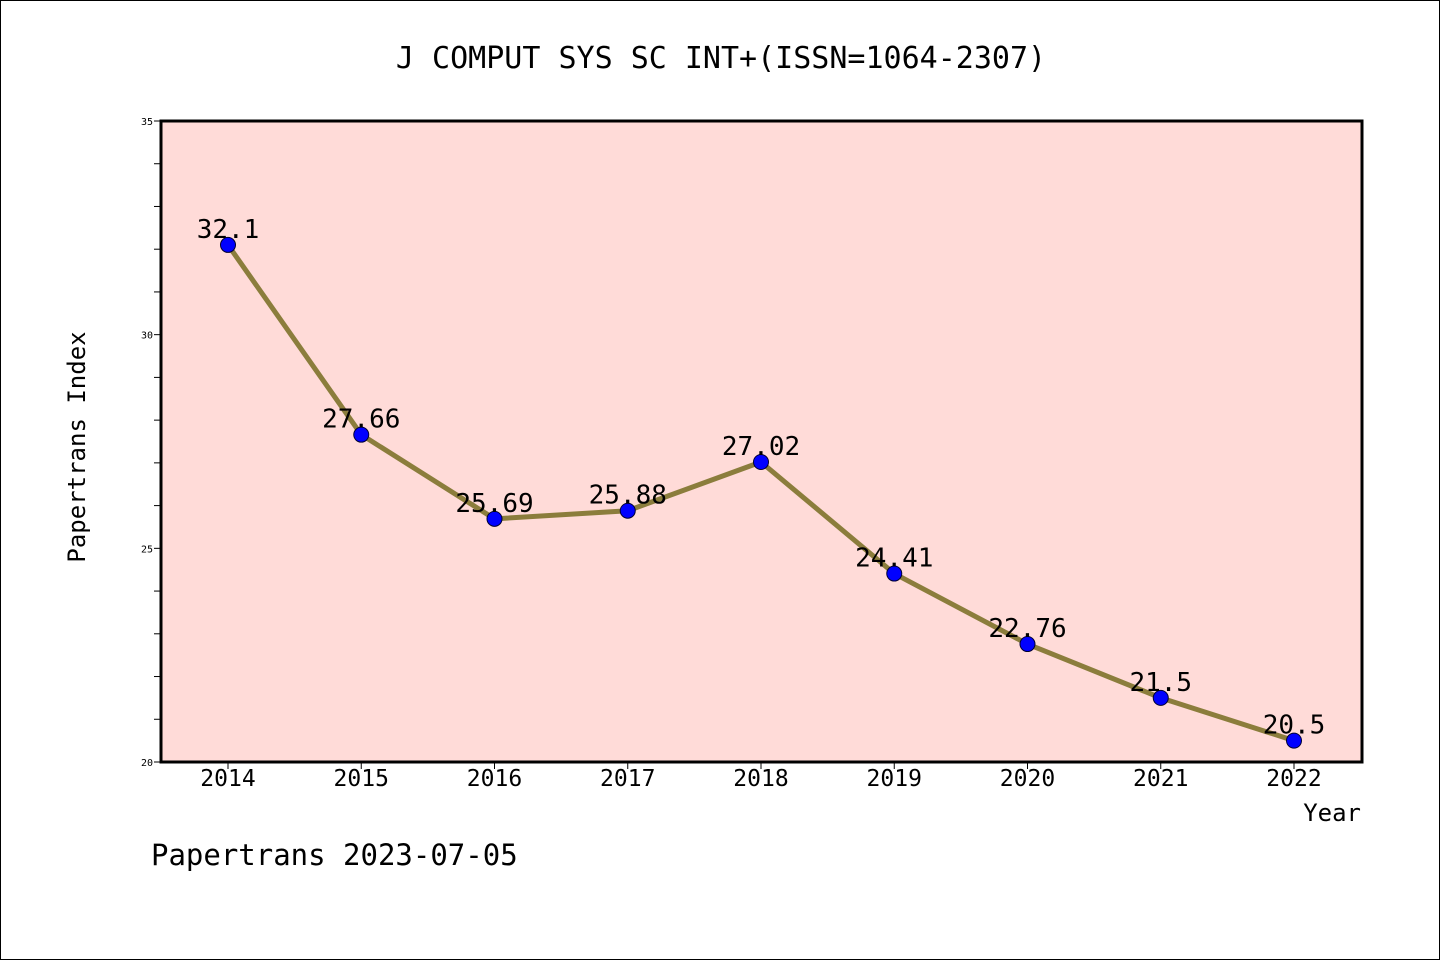 Image resolution: width=1440 pixels, height=961 pixels. What do you see at coordinates (147, 549) in the screenshot?
I see `y-tick-label: 25` at bounding box center [147, 549].